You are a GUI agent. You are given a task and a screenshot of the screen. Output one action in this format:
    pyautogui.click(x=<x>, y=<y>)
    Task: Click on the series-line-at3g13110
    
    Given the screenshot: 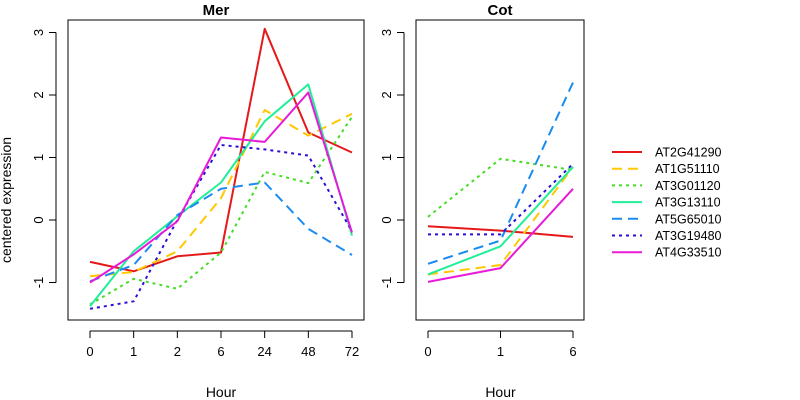 What is the action you would take?
    pyautogui.click(x=500, y=221)
    